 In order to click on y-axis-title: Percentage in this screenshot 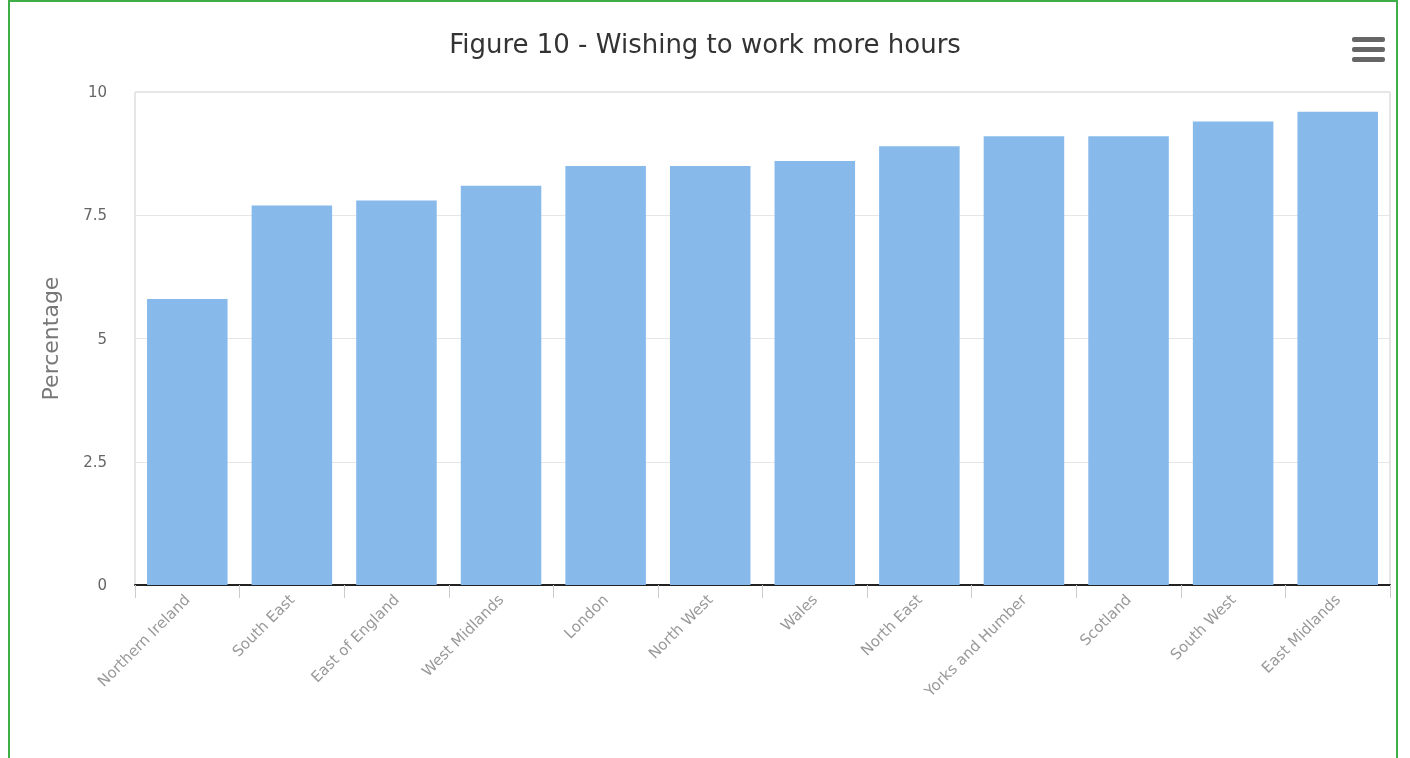, I will do `click(50, 338)`.